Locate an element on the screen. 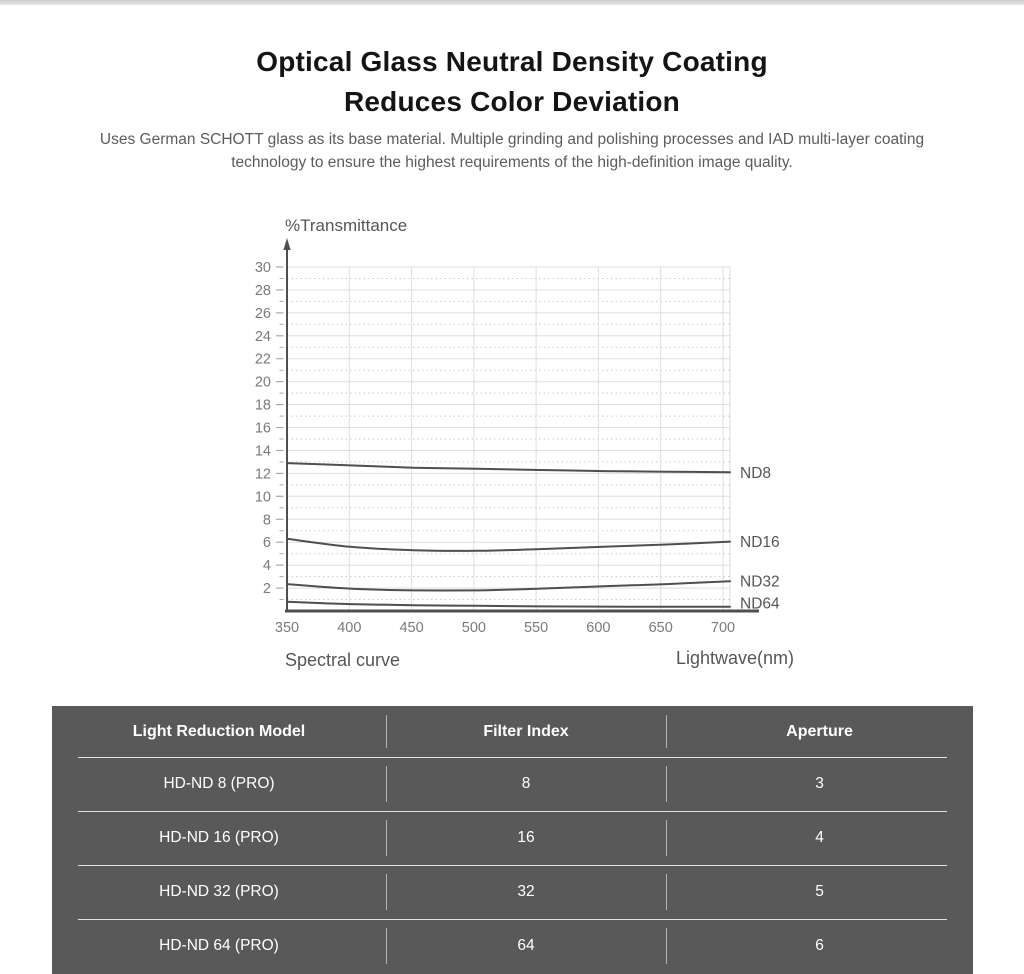 The width and height of the screenshot is (1024, 974). y-tick-label: 8 is located at coordinates (267, 520).